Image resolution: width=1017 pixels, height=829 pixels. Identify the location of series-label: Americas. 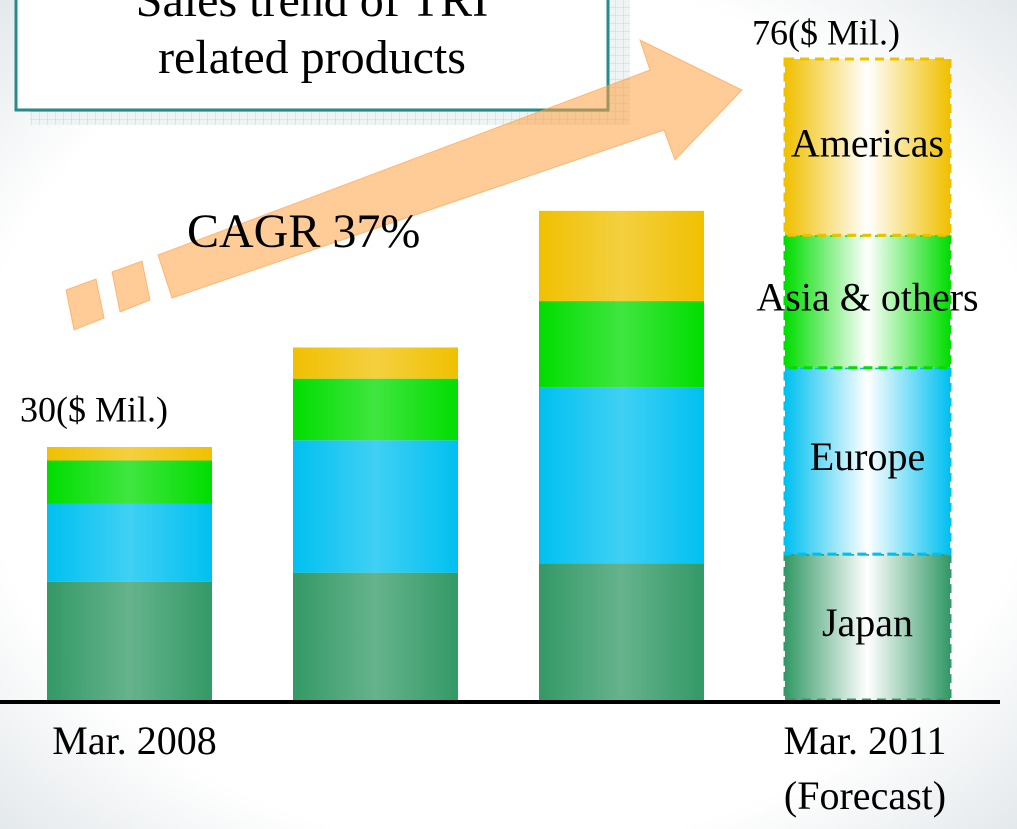
(867, 142).